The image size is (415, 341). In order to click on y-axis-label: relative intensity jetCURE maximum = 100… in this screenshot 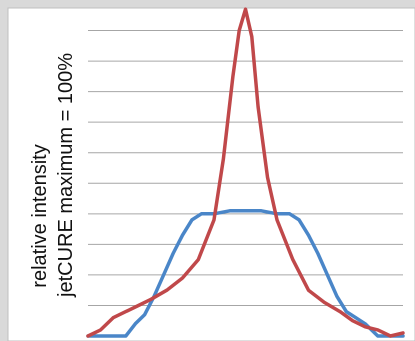, I will do `click(53, 175)`.